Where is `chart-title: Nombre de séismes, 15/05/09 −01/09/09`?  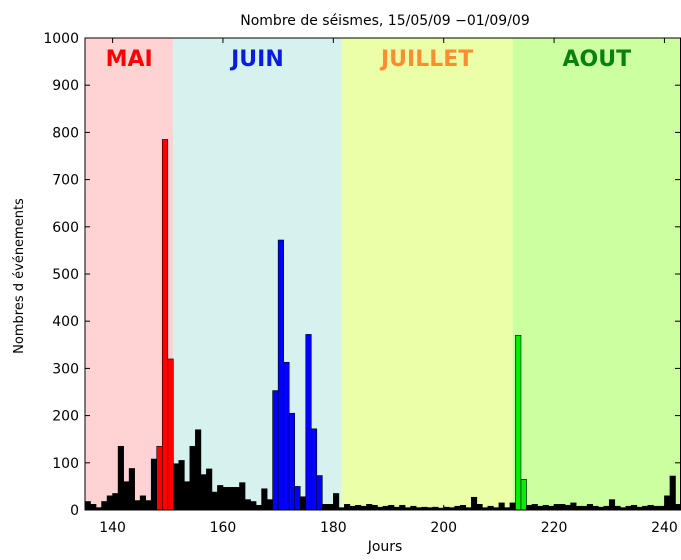 chart-title: Nombre de séismes, 15/05/09 −01/09/09 is located at coordinates (385, 21).